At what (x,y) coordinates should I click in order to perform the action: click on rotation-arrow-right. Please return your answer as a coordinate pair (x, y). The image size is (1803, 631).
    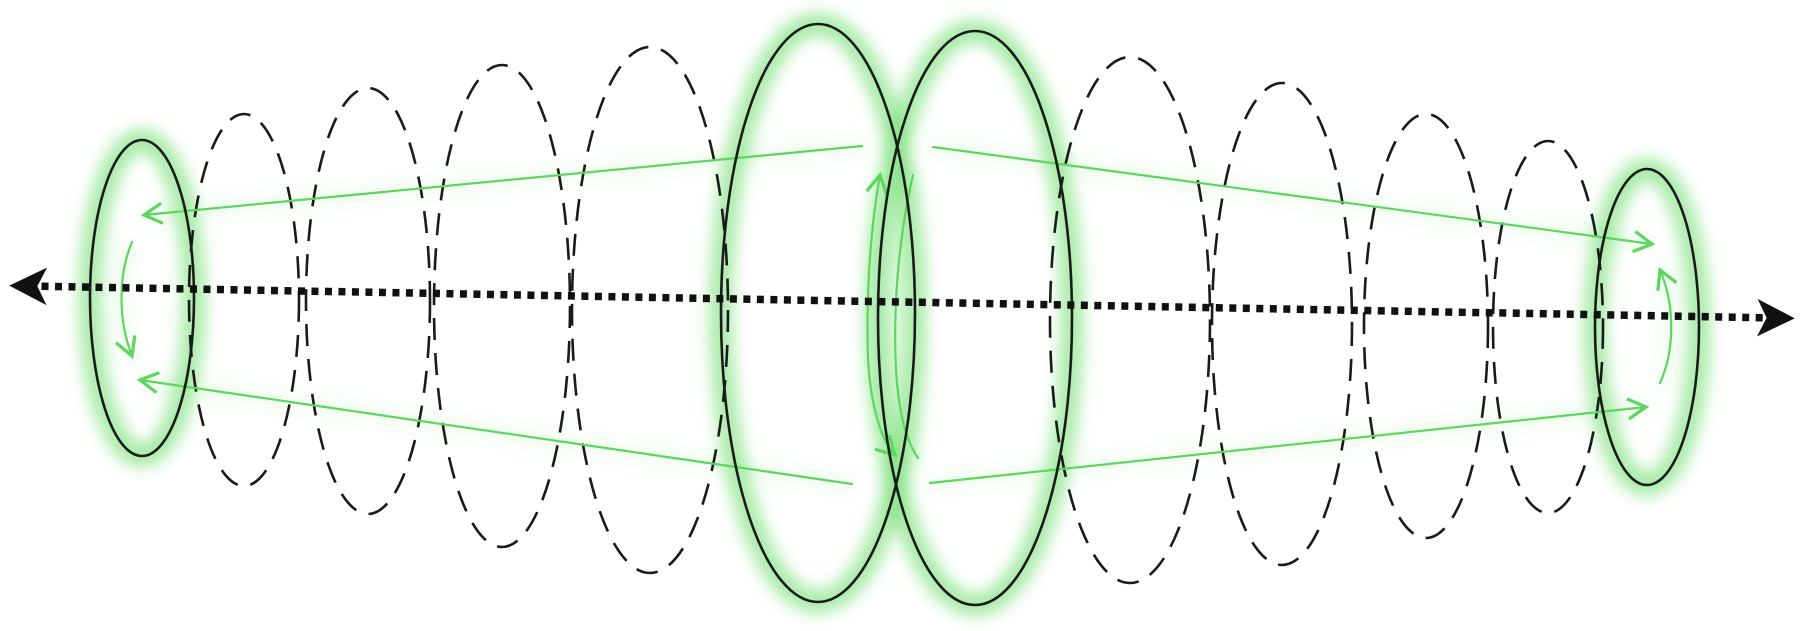
    Looking at the image, I should click on (1667, 325).